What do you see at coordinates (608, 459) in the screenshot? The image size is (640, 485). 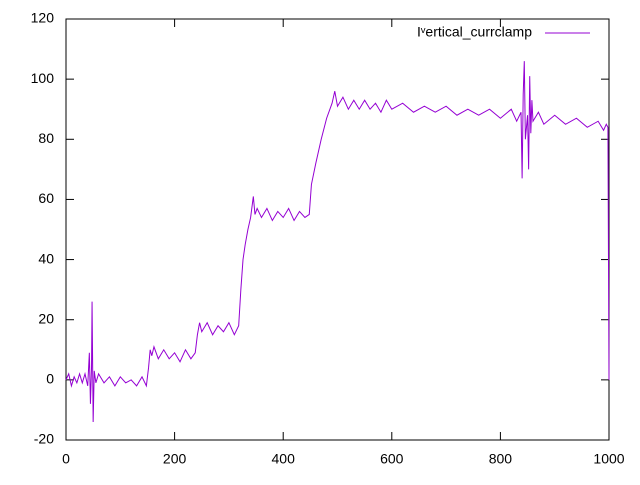 I see `x-tick-label: 1000` at bounding box center [608, 459].